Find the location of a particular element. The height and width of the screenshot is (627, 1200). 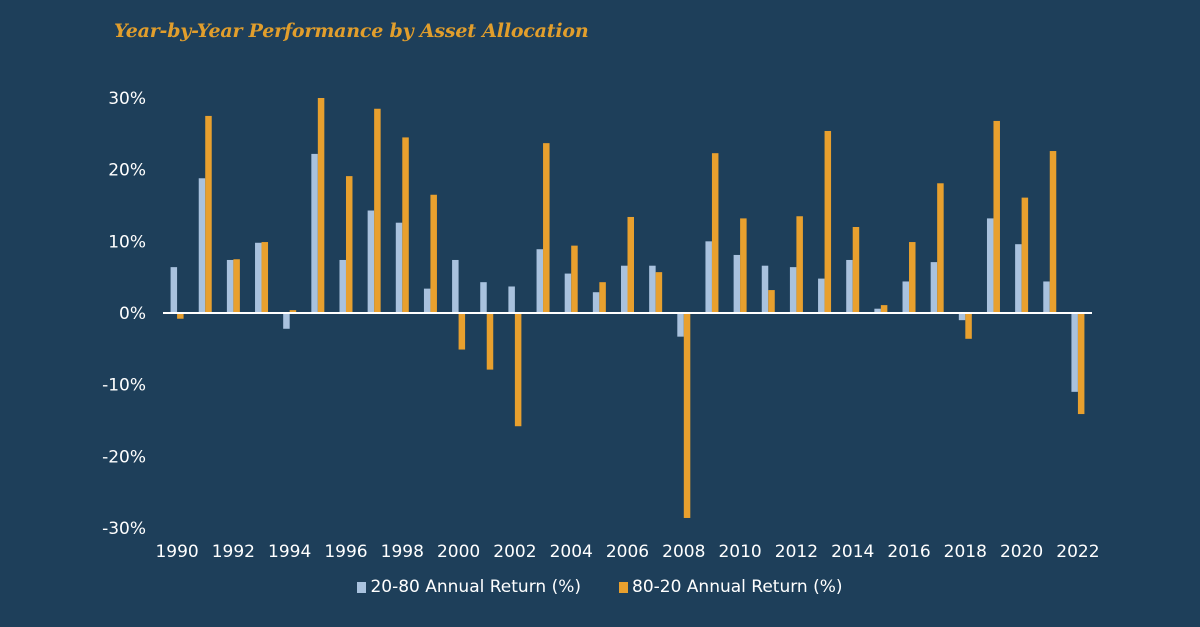

bar-20-80-1993 is located at coordinates (258, 277).